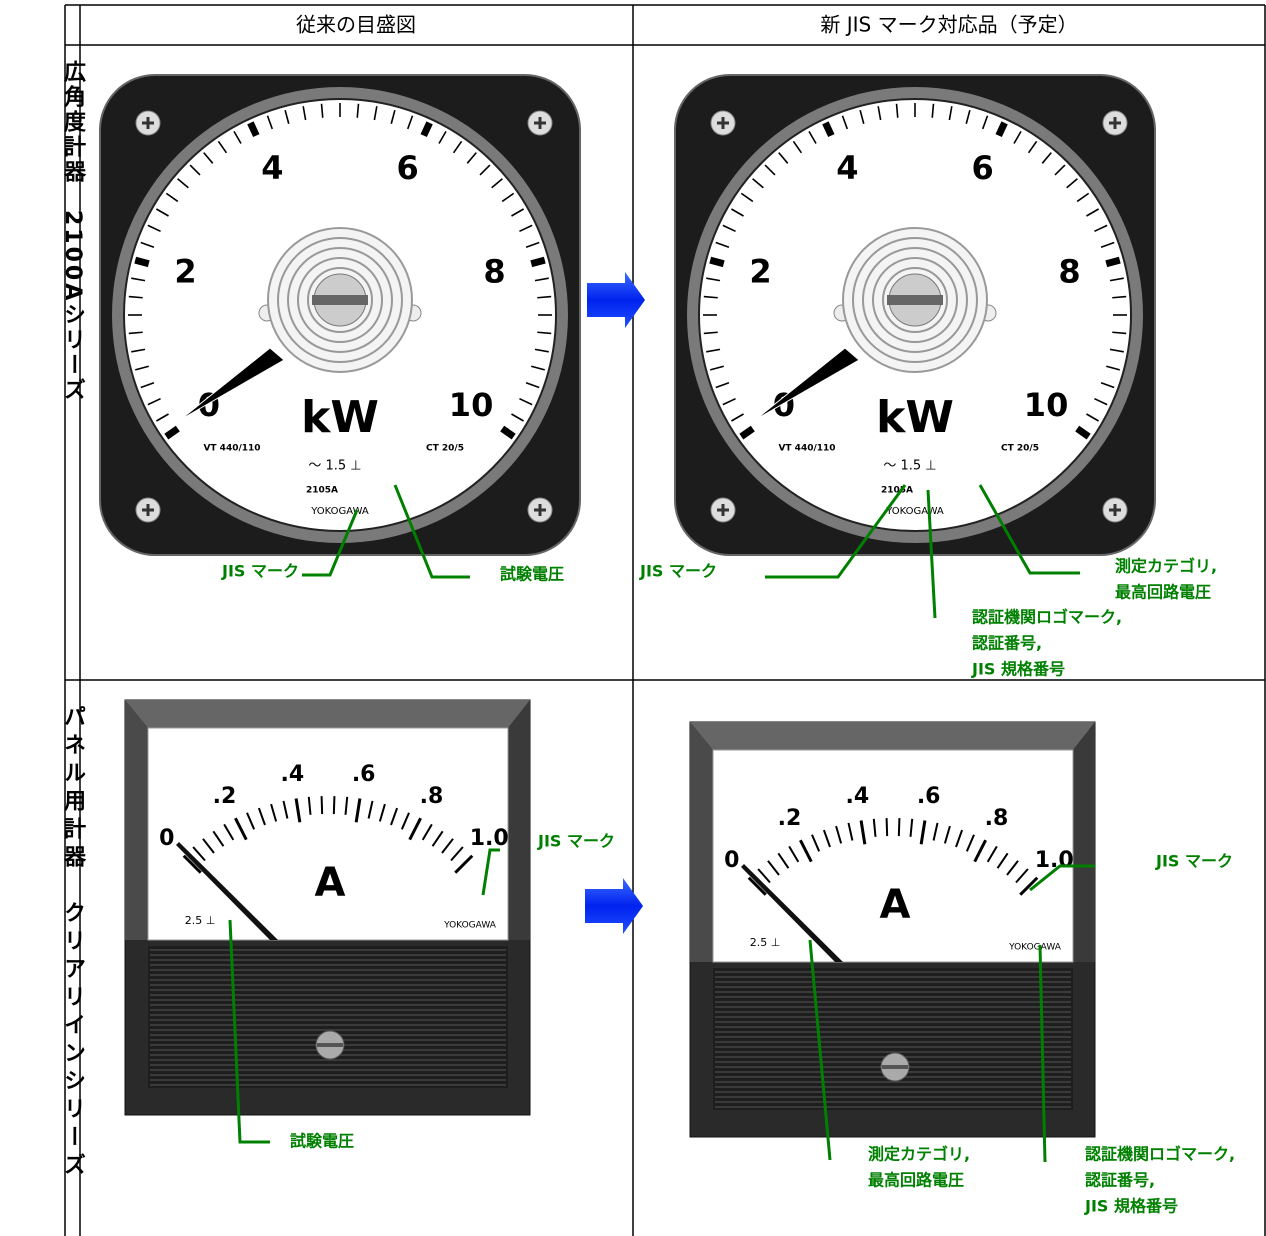 This screenshot has width=1266, height=1236. Describe the element at coordinates (227, 891) in the screenshot. I see `pointer` at that location.